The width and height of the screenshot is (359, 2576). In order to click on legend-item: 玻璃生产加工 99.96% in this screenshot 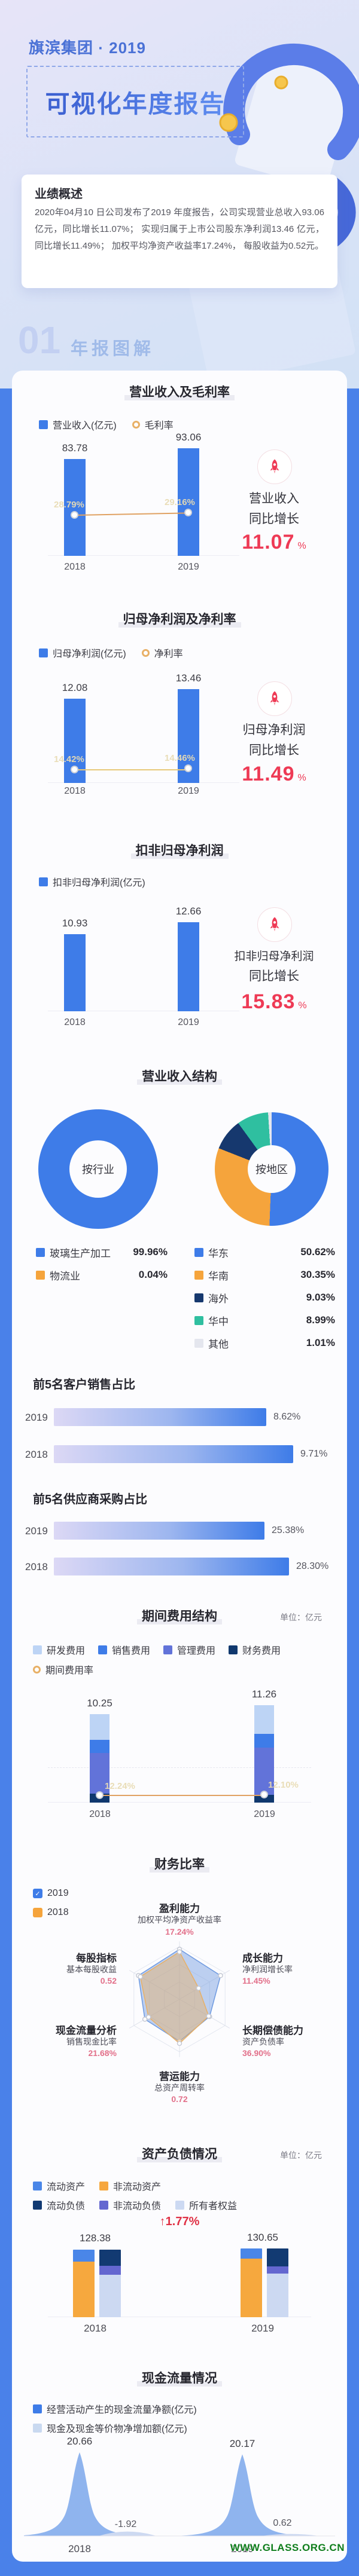, I will do `click(102, 1252)`.